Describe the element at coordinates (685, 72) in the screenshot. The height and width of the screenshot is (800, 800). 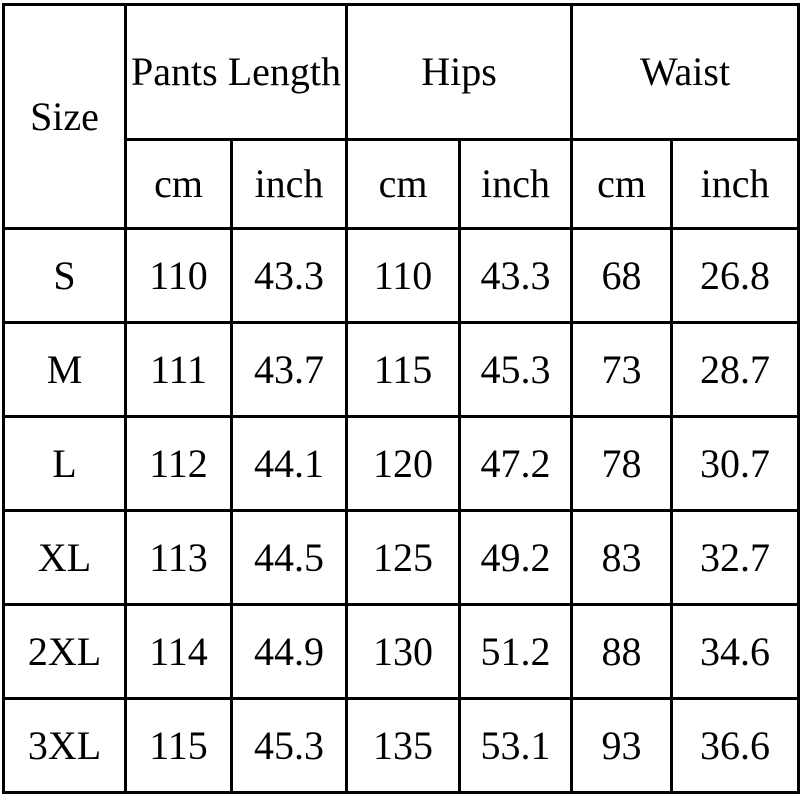
I see `header-waist: Waist` at that location.